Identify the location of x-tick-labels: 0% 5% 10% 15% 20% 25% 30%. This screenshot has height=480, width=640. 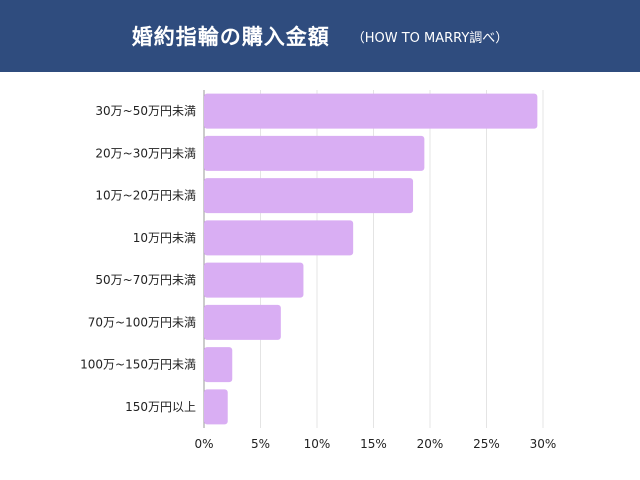
(375, 444).